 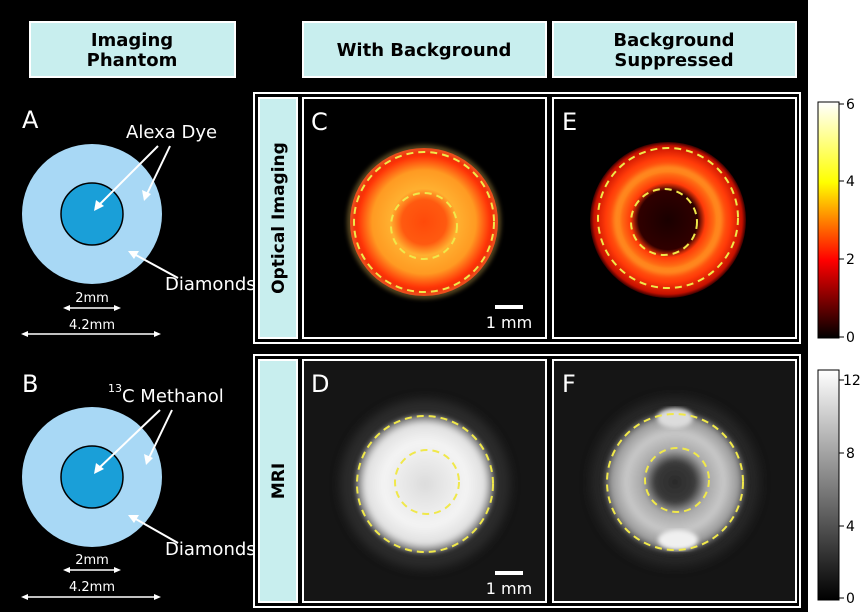 What do you see at coordinates (675, 418) in the screenshot?
I see `panel-f-bright-top` at bounding box center [675, 418].